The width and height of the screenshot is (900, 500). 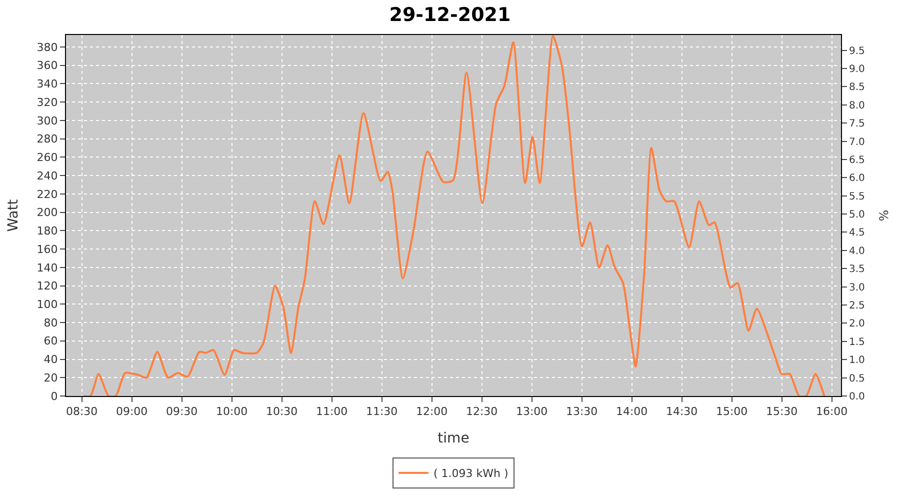 What do you see at coordinates (47, 175) in the screenshot?
I see `y-tick-label: 240` at bounding box center [47, 175].